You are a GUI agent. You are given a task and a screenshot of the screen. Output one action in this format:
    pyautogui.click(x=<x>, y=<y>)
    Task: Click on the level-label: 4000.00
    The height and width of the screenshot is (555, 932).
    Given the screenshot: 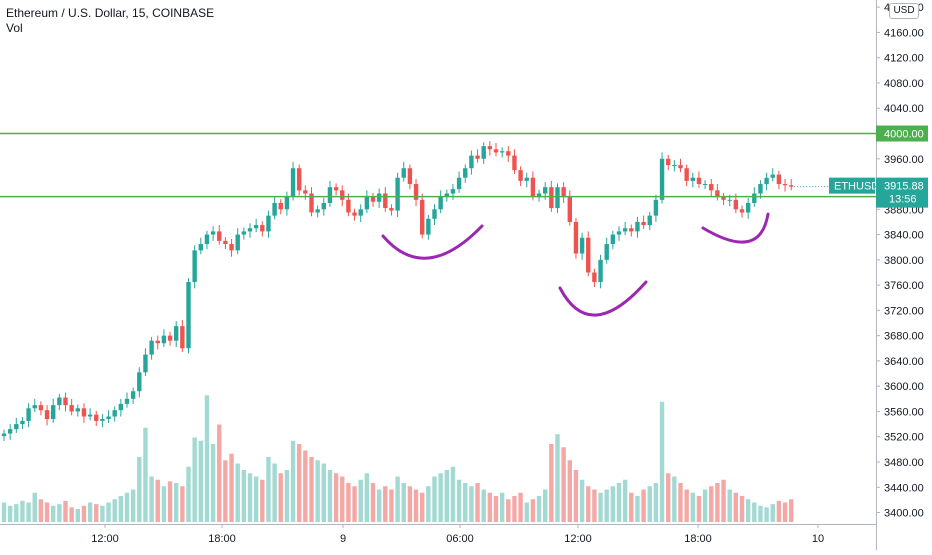 What is the action you would take?
    pyautogui.click(x=904, y=135)
    